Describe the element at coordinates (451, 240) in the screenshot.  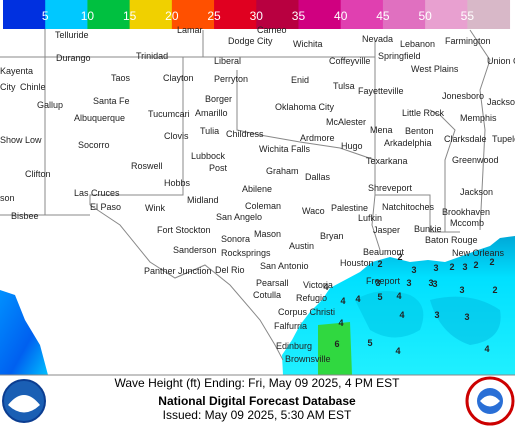
I see `city-label: Baton Rouge` at that location.